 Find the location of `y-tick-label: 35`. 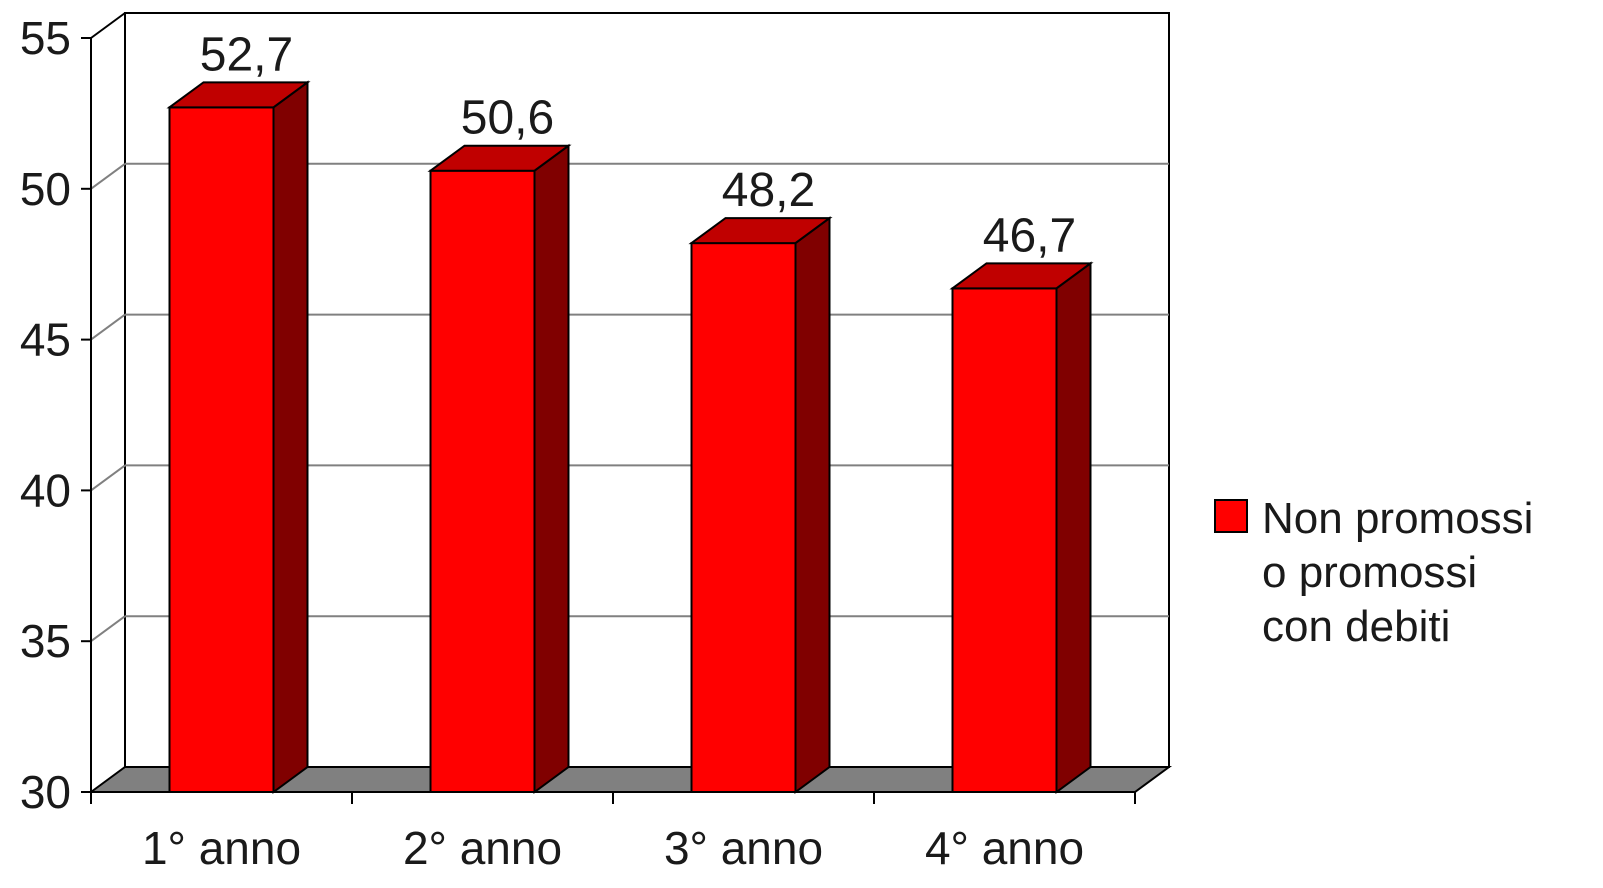

y-tick-label: 35 is located at coordinates (45, 641).